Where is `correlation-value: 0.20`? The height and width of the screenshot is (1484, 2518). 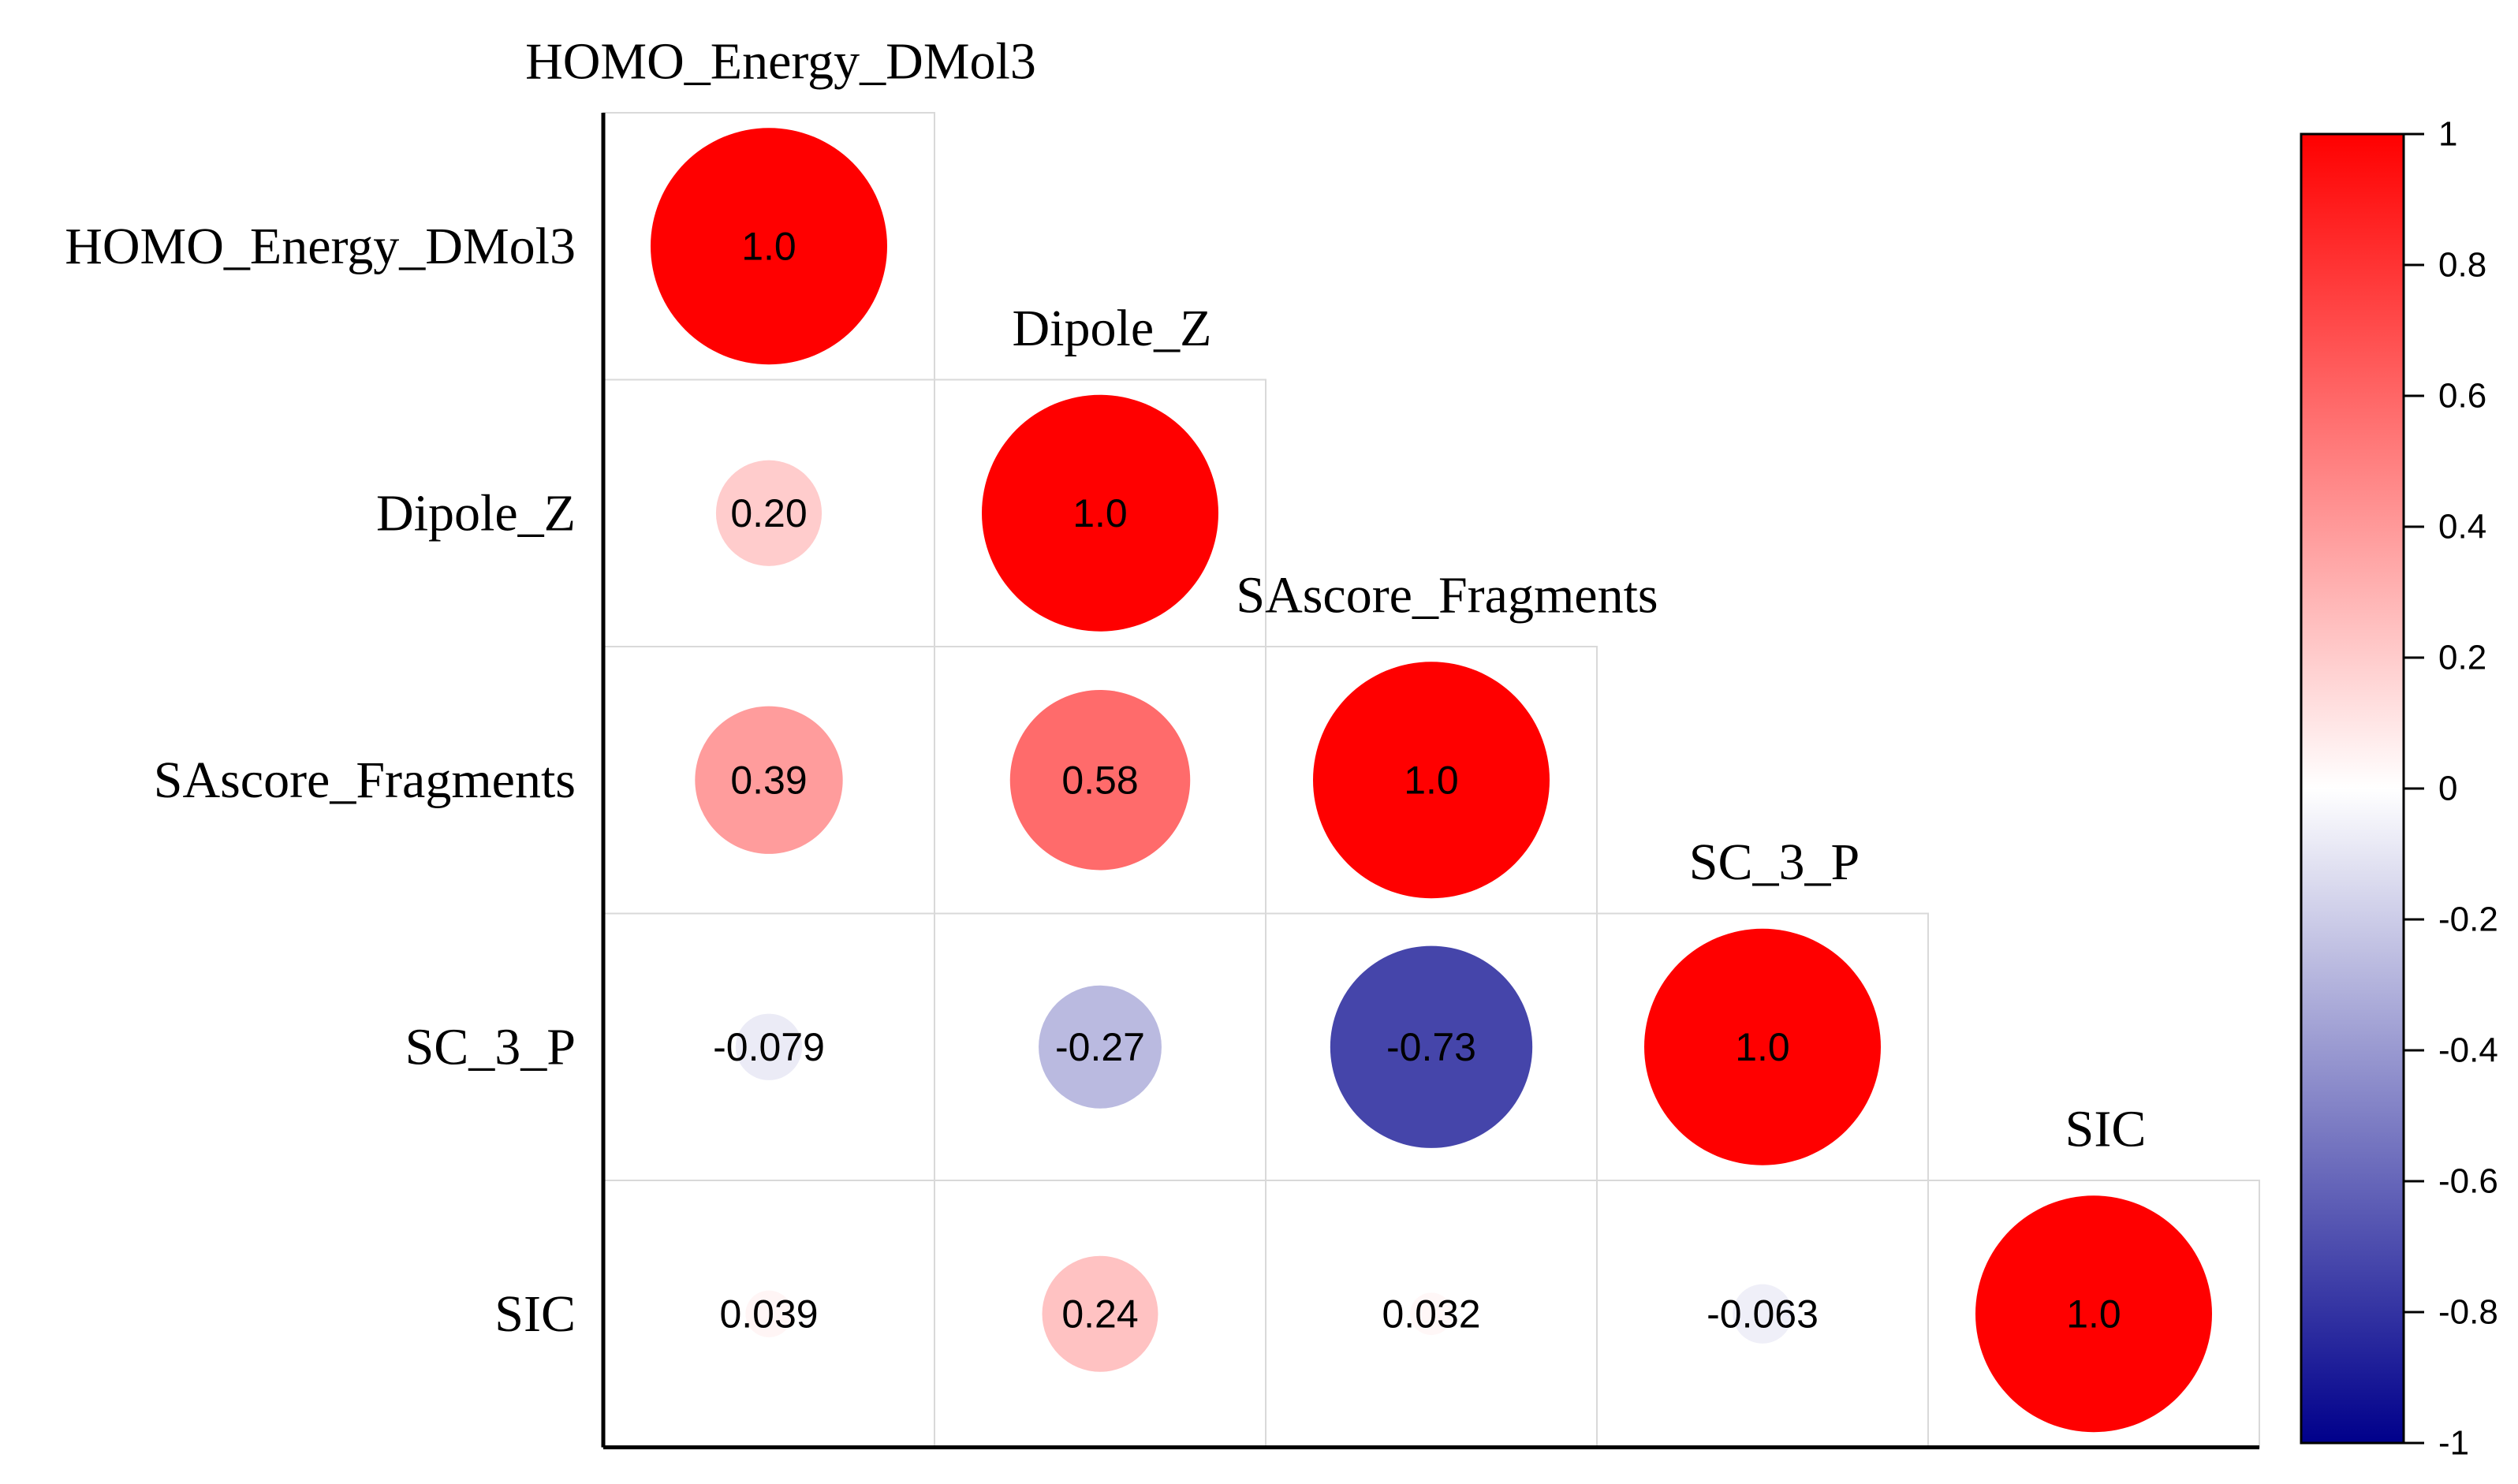
correlation-value: 0.20 is located at coordinates (768, 513).